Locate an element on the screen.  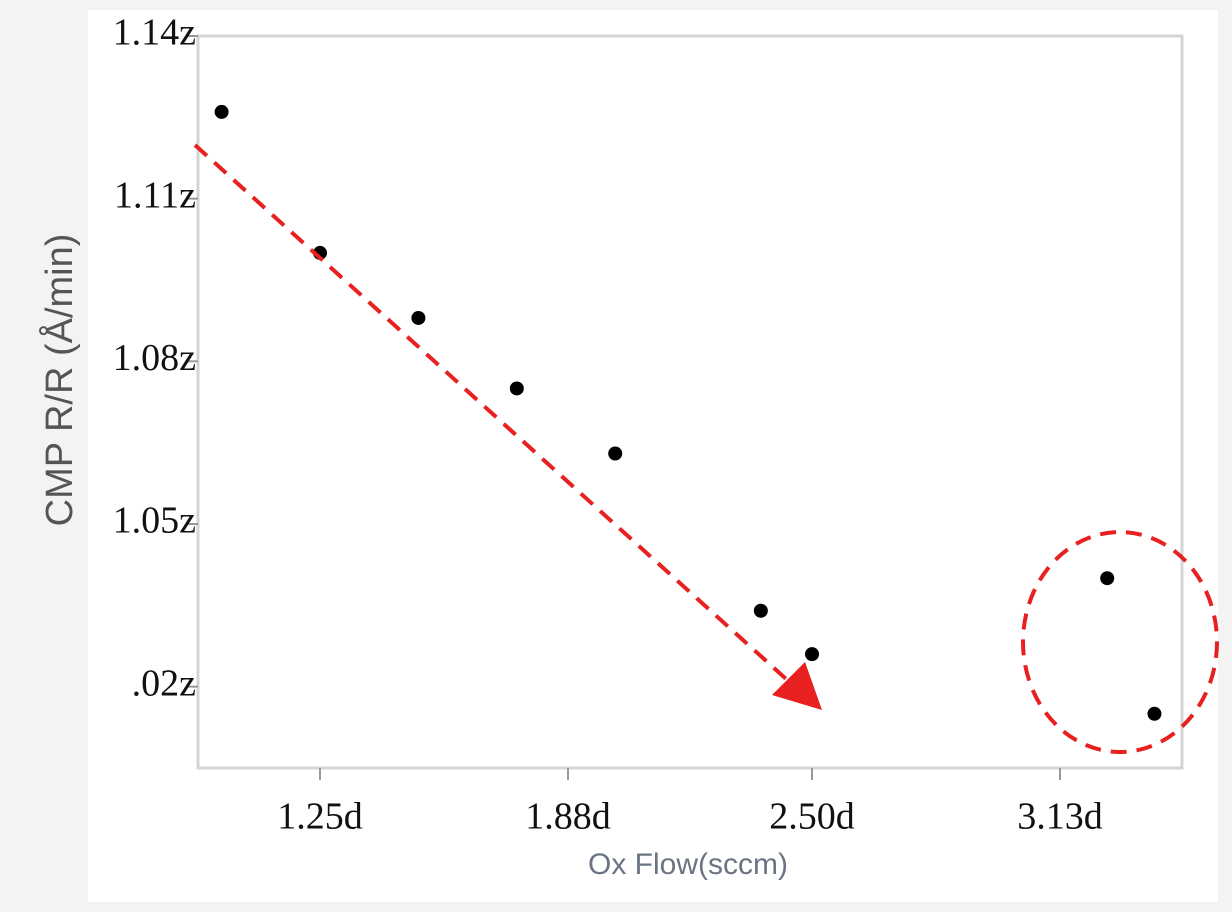
highlight-circle is located at coordinates (1120, 642).